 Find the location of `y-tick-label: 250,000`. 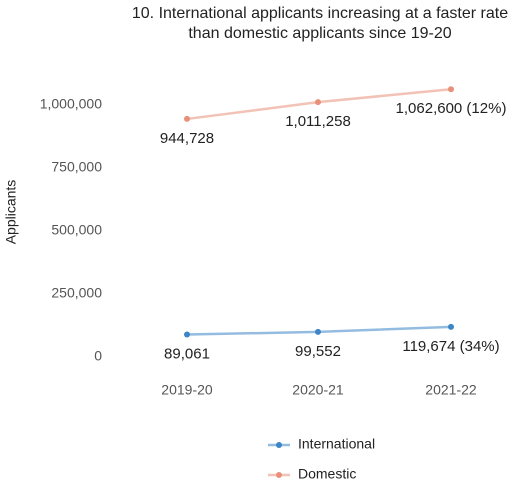

y-tick-label: 250,000 is located at coordinates (76, 293).